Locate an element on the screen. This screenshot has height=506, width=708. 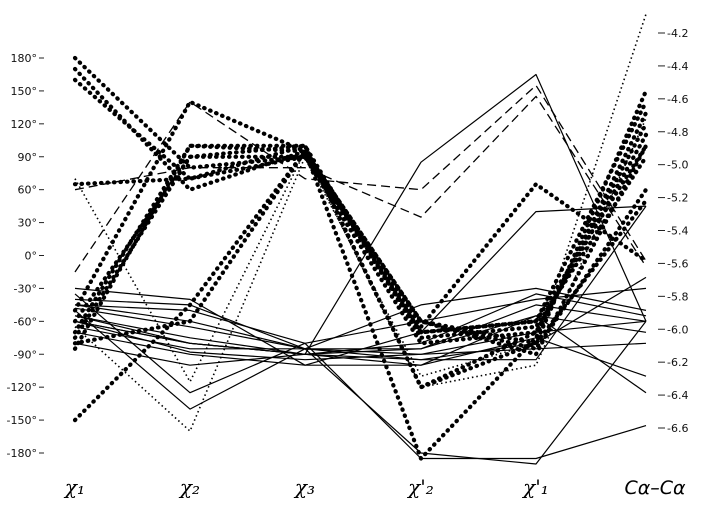
axis-label-chi1-prime: χ'₁ is located at coordinates (535, 487).